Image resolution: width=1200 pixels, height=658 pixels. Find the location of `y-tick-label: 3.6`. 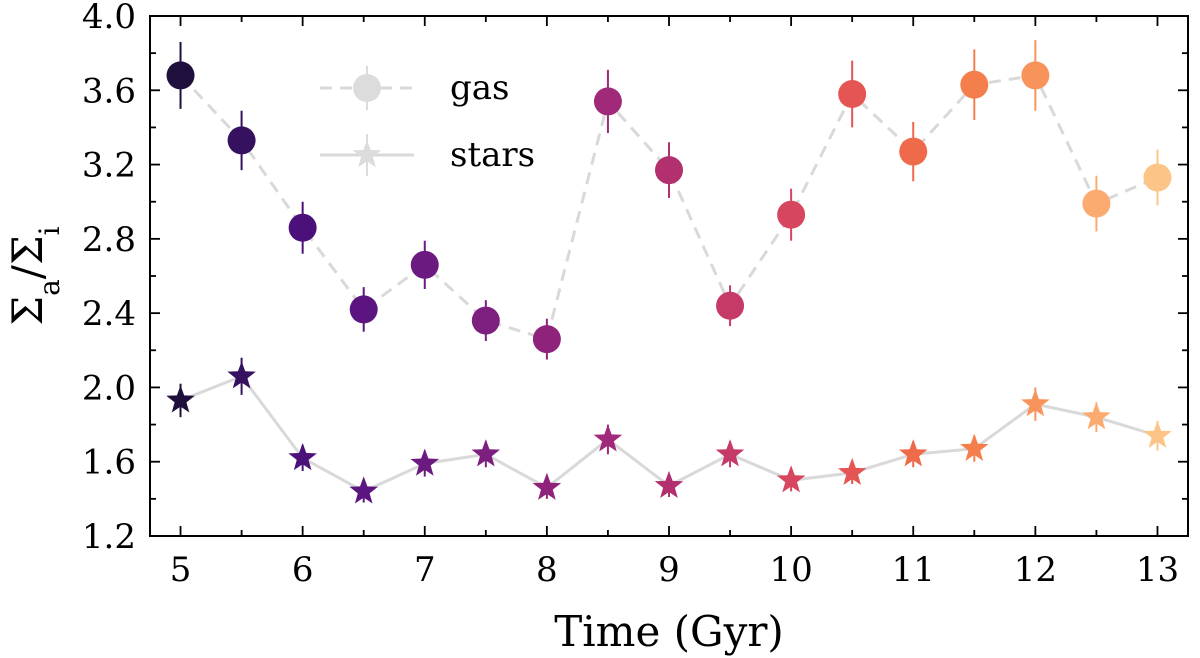

y-tick-label: 3.6 is located at coordinates (109, 91).